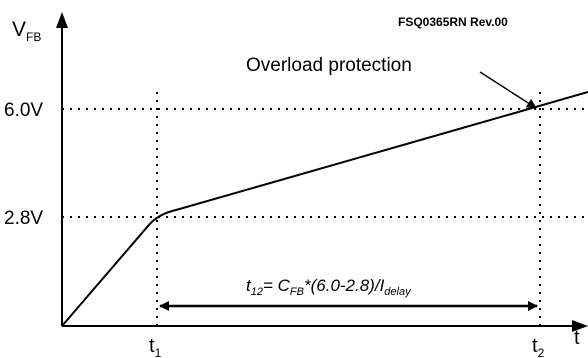  Describe the element at coordinates (62, 20) in the screenshot. I see `y-axis-arrowhead` at that location.